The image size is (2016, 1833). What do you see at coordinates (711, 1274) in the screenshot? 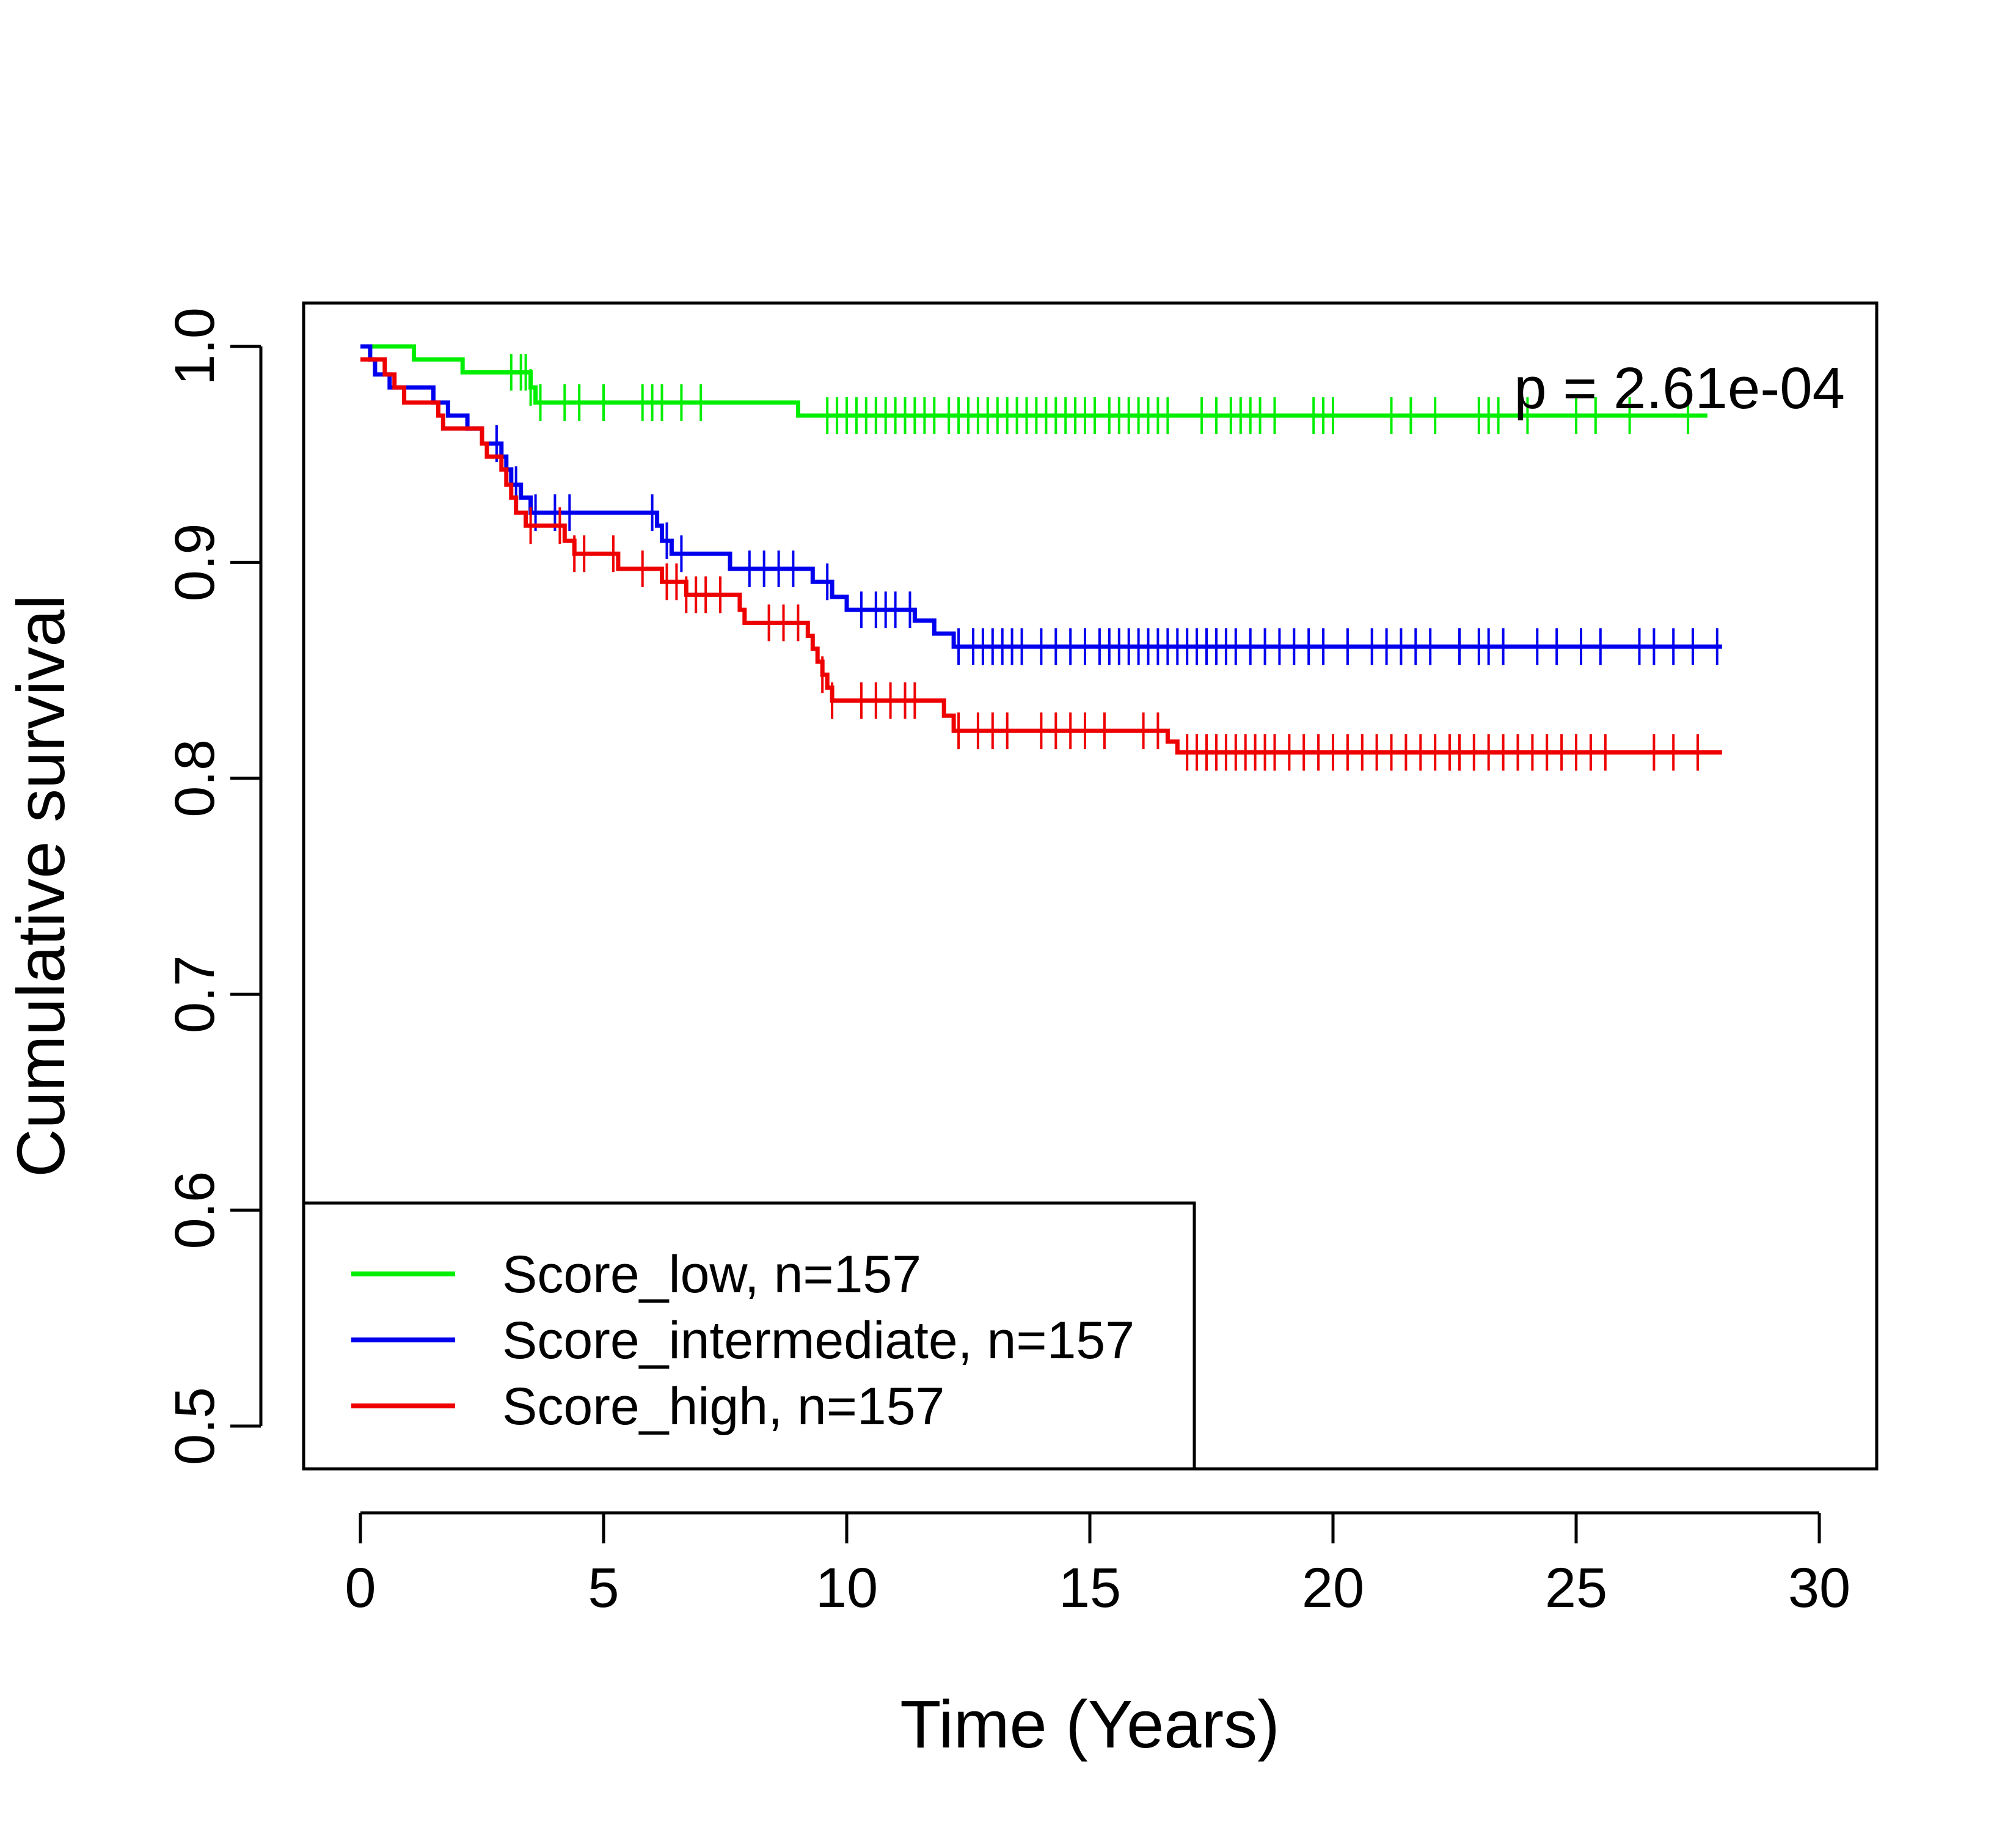
I see `legend-label-0: Score_low, n=157` at bounding box center [711, 1274].